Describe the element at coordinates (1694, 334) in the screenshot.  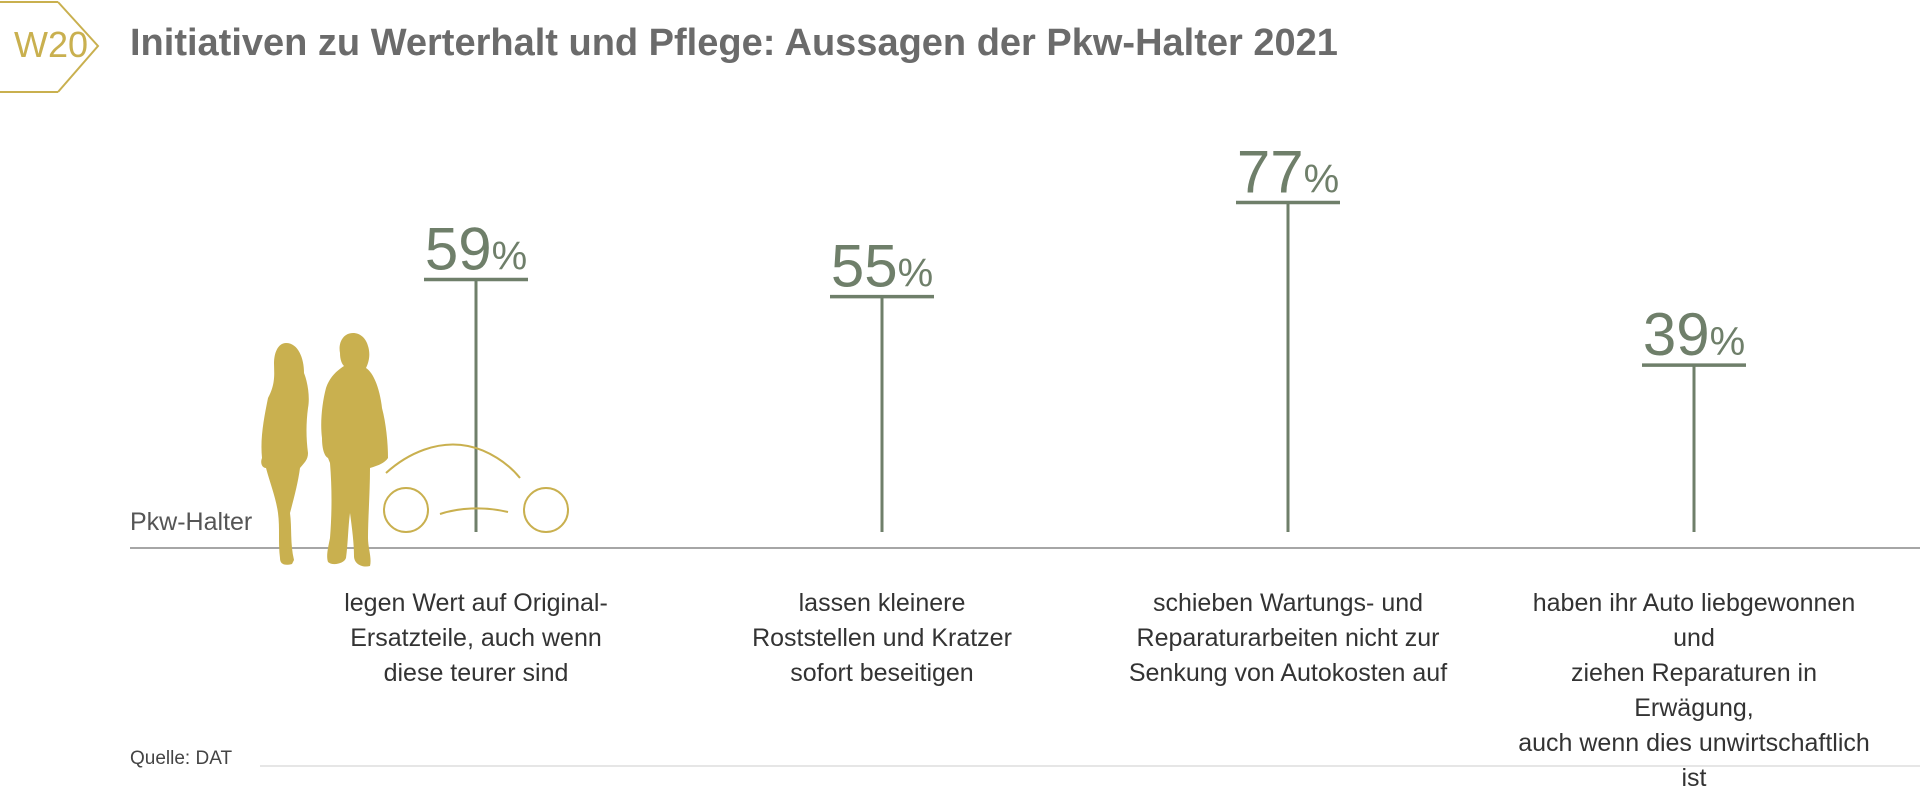
I see `data-label: 39%` at that location.